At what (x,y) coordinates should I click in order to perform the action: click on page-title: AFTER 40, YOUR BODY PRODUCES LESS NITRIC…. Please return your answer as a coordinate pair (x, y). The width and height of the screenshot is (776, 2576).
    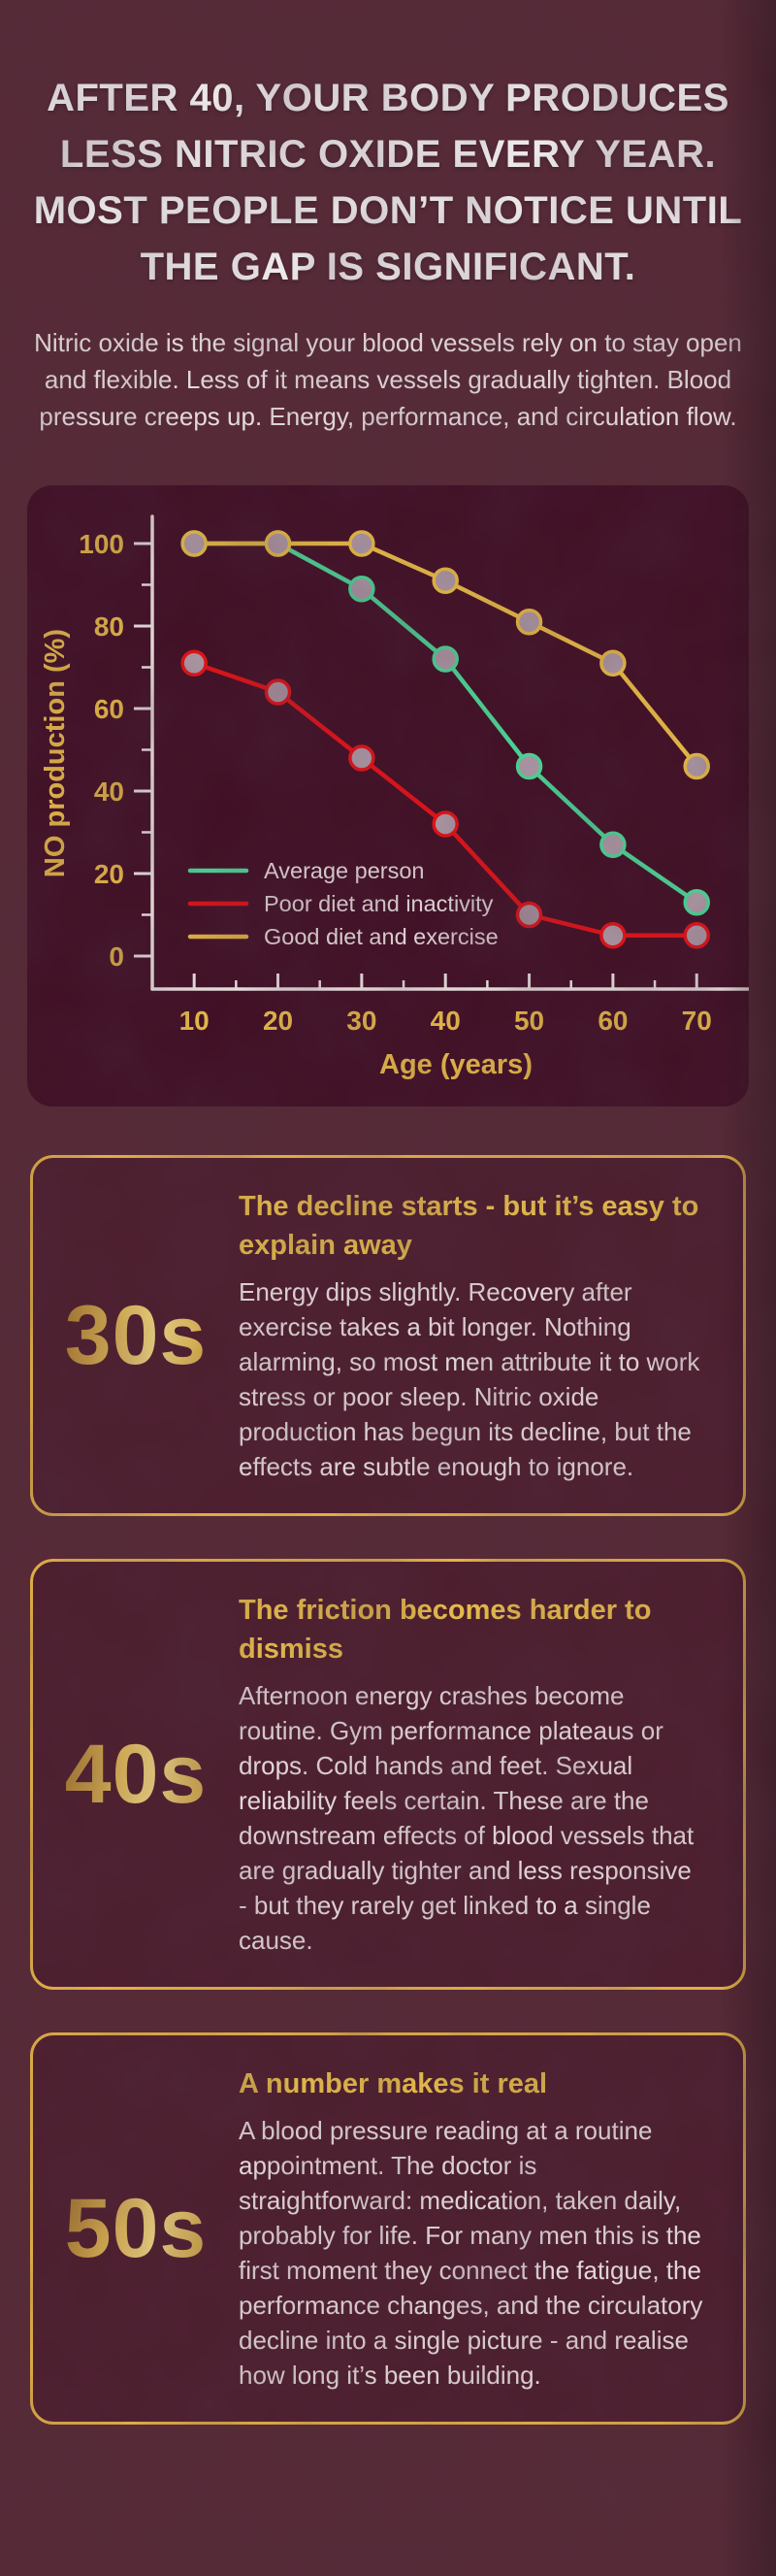
    Looking at the image, I should click on (388, 182).